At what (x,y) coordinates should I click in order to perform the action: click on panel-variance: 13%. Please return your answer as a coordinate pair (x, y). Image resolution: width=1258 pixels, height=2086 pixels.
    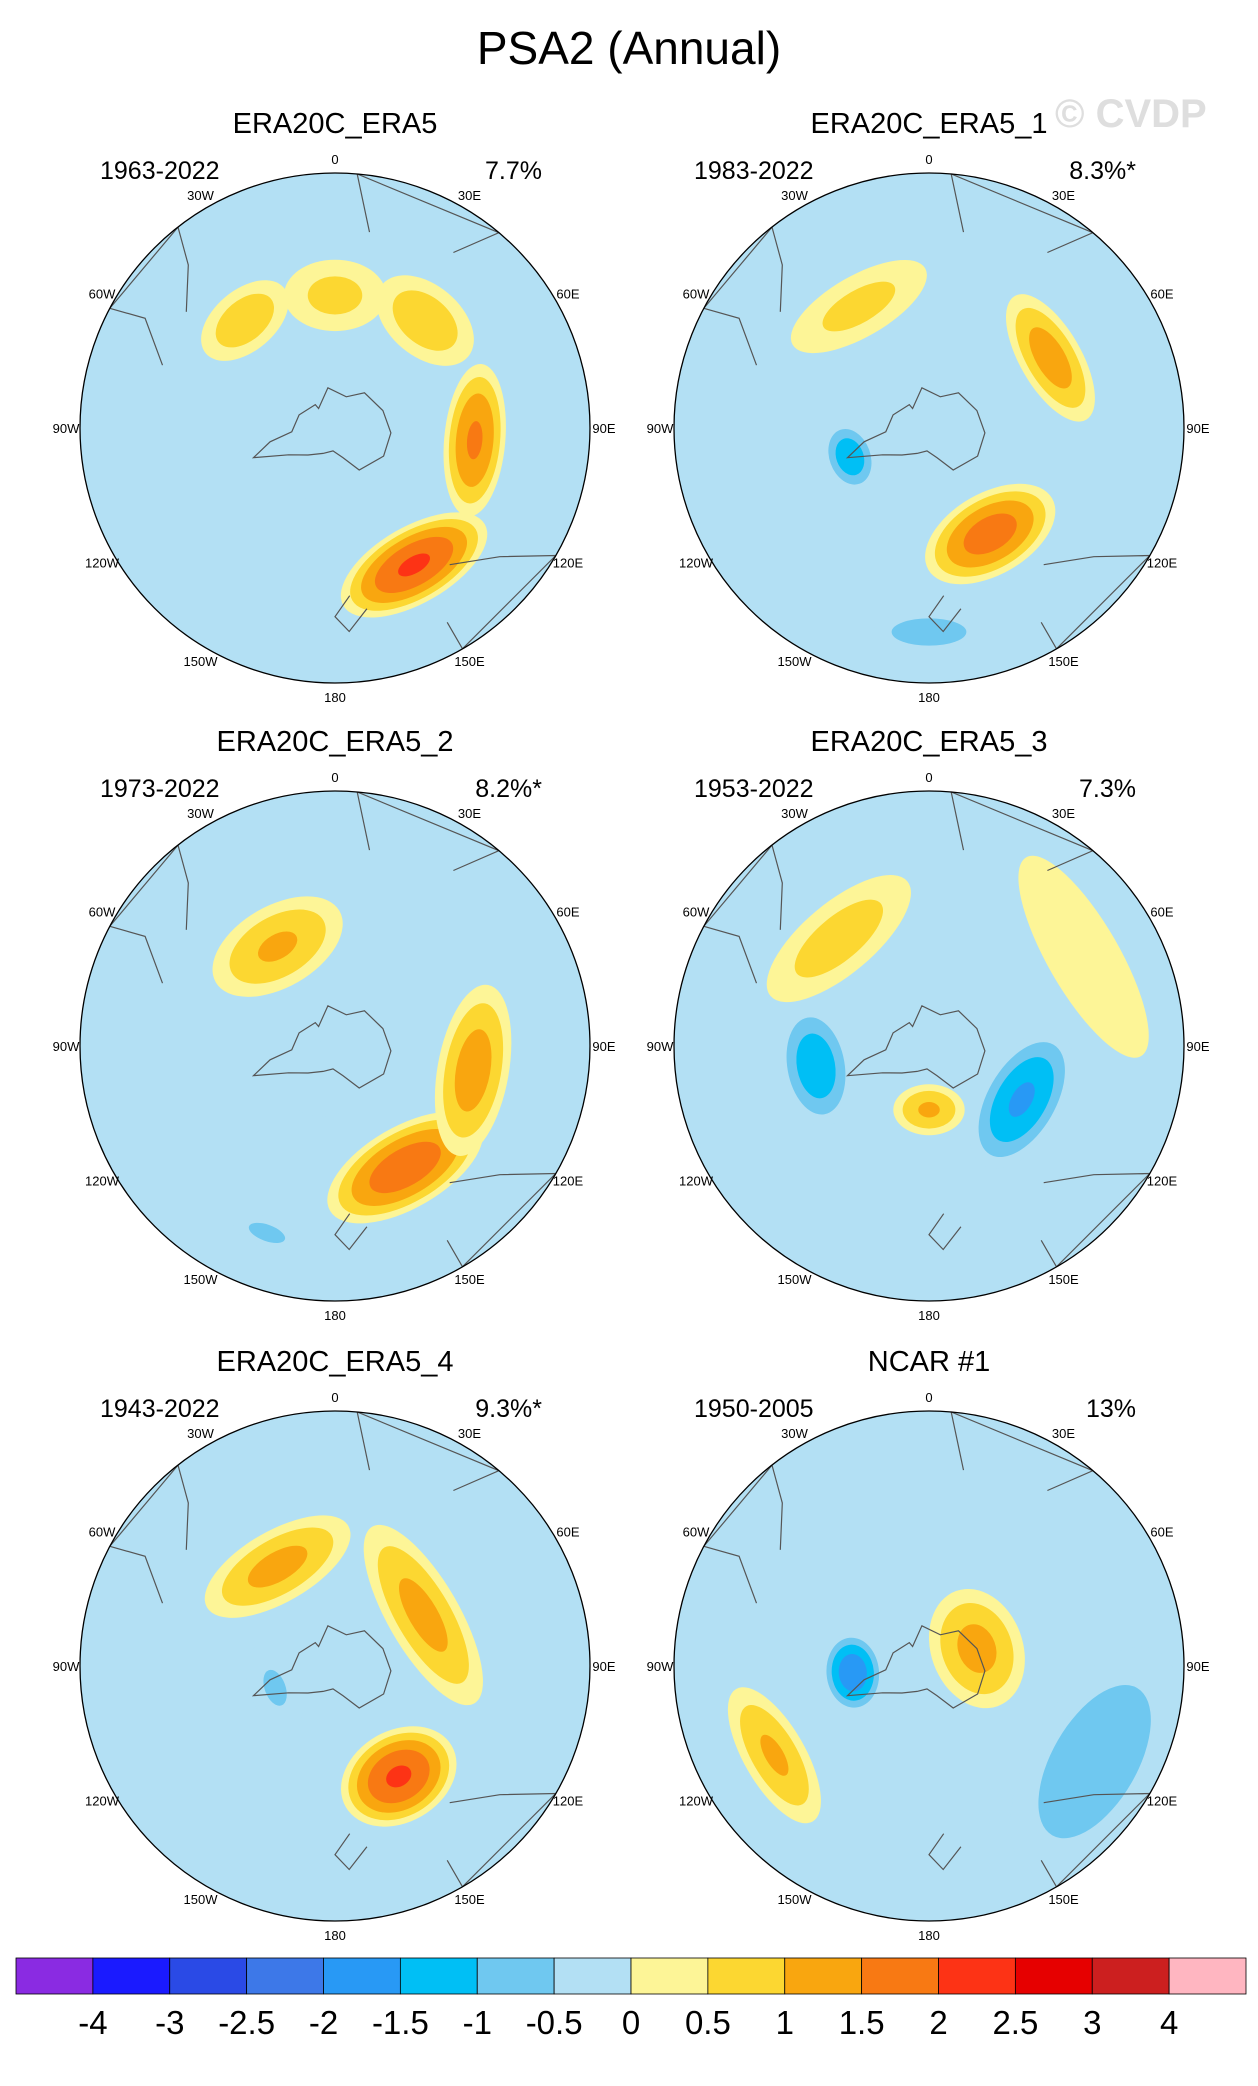
    Looking at the image, I should click on (1111, 1409).